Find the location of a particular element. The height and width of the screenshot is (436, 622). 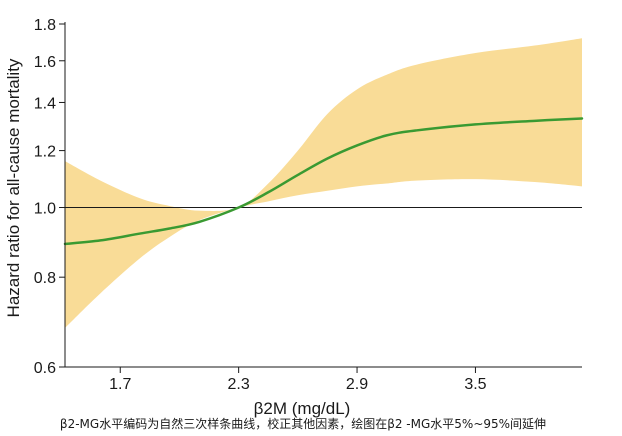

y-tick-label: 1.2 is located at coordinates (45, 152).